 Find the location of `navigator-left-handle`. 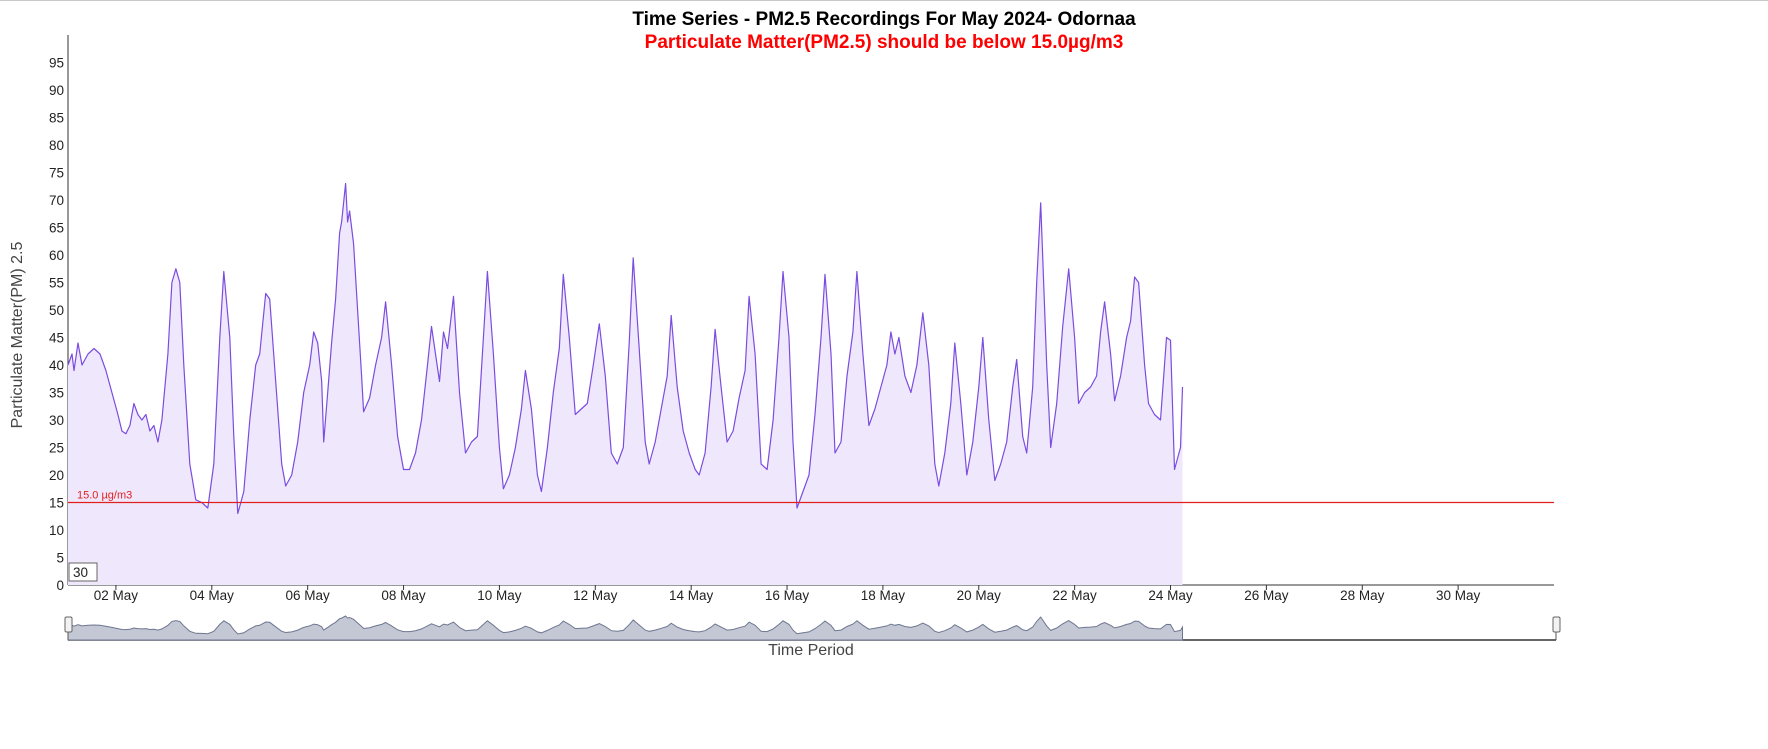

navigator-left-handle is located at coordinates (68, 624).